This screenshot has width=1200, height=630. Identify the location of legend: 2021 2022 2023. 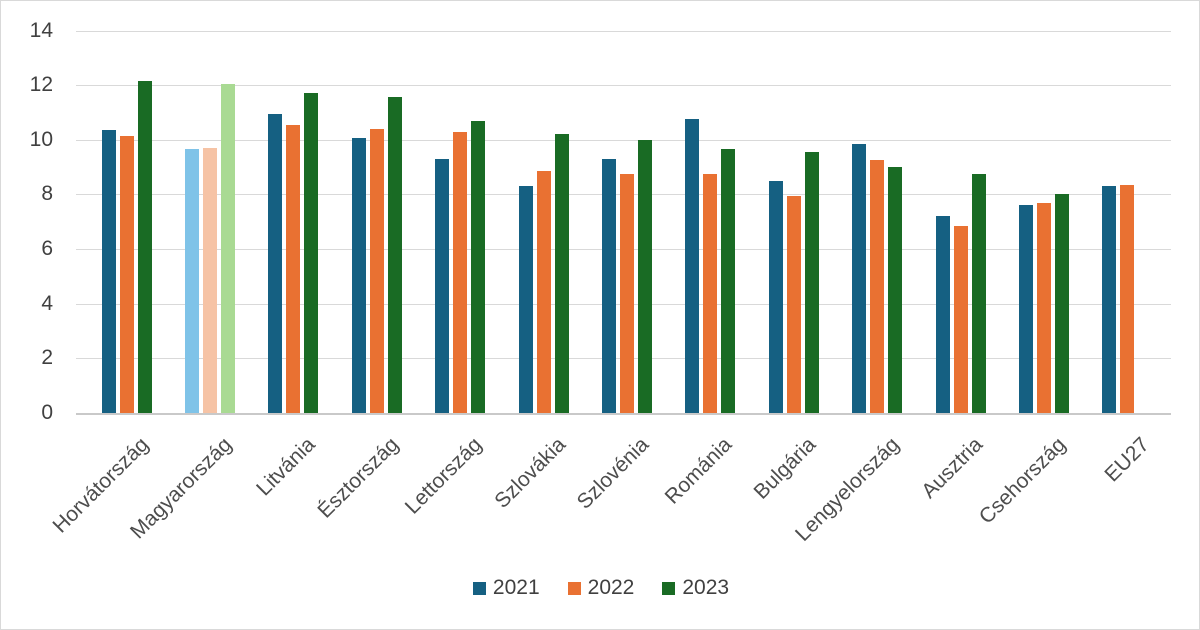
(600, 588).